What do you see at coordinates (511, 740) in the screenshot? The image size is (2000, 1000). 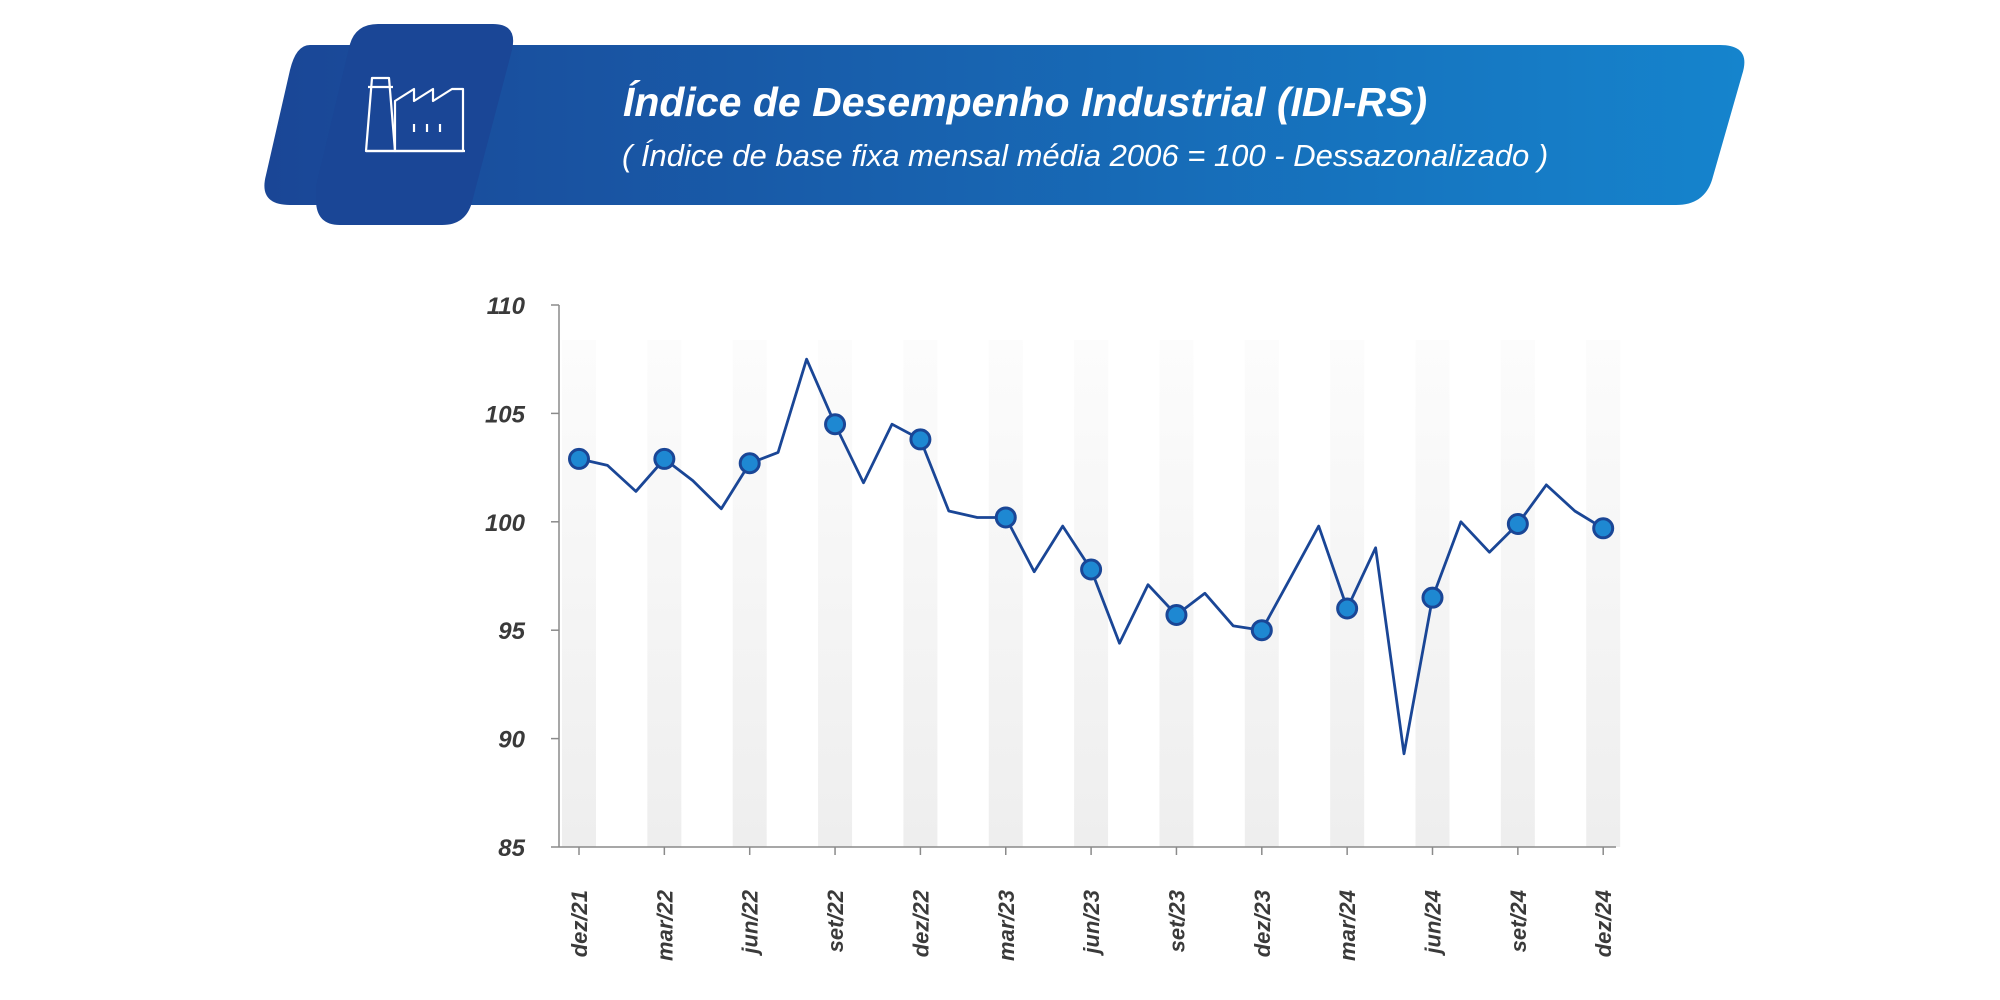 I see `y-tick-label: 90` at bounding box center [511, 740].